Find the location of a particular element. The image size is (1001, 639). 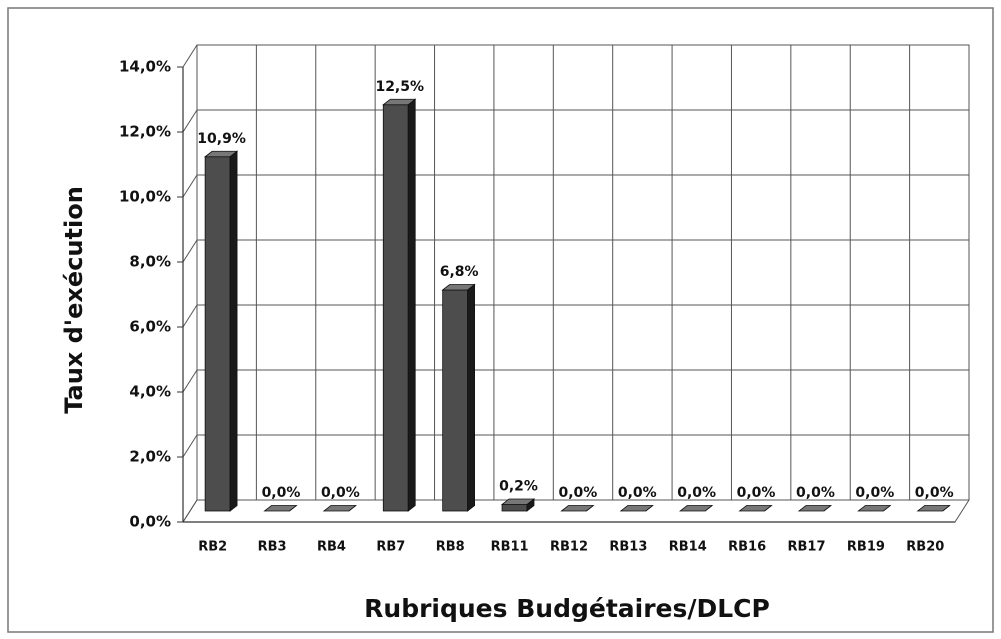

y-tick-label: 6,0% is located at coordinates (150, 327).